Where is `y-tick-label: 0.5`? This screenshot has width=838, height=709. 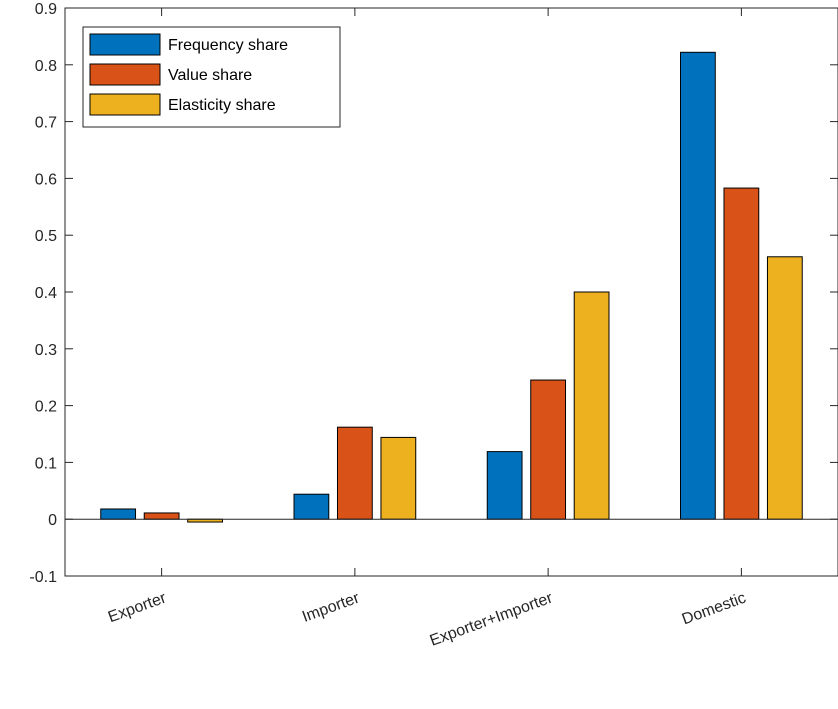 y-tick-label: 0.5 is located at coordinates (46, 236).